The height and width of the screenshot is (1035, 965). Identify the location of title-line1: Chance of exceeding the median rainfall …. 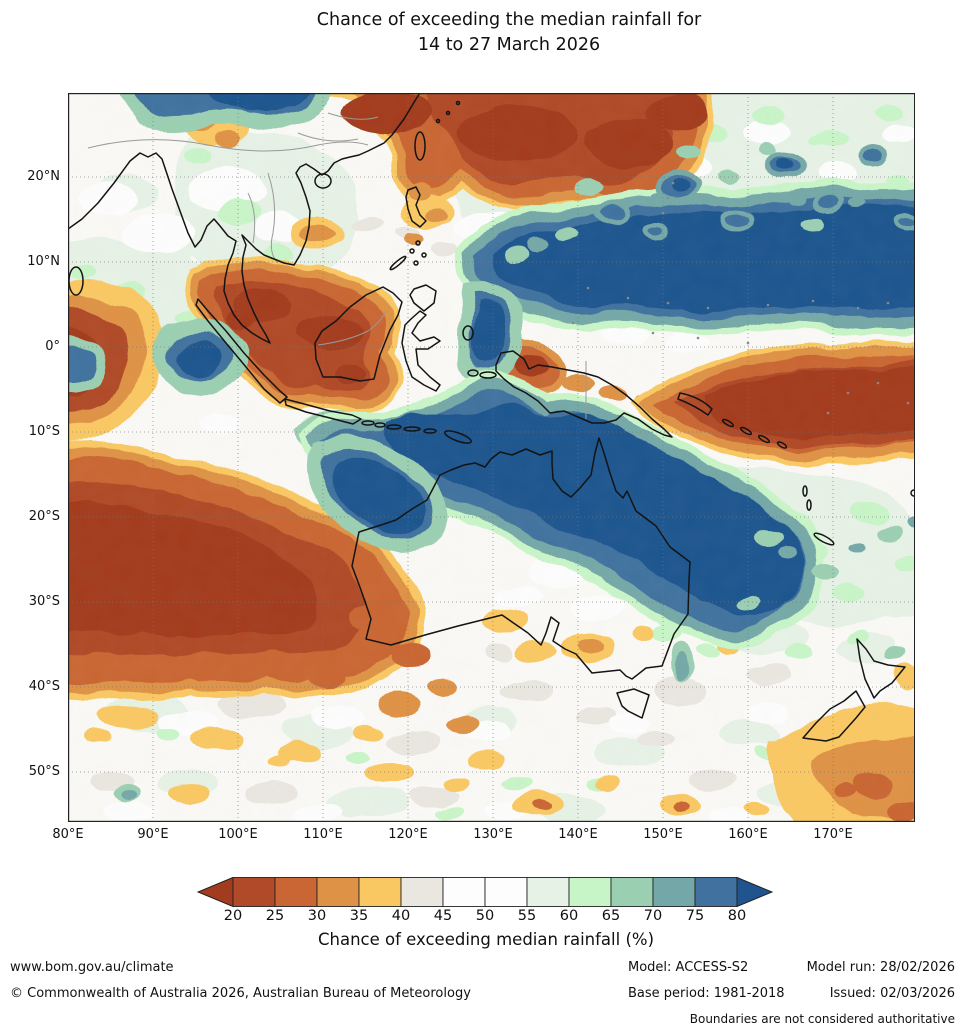
(509, 20).